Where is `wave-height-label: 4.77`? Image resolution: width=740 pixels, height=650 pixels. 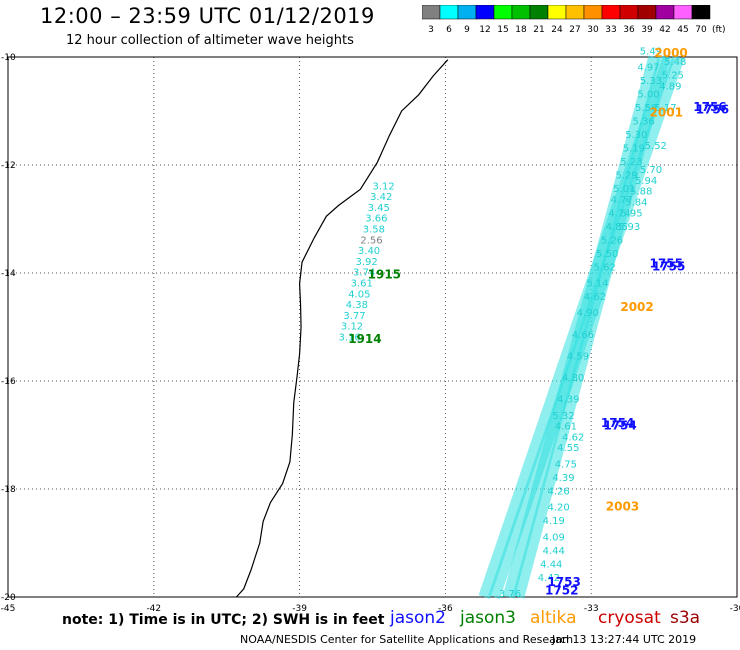 wave-height-label: 4.77 is located at coordinates (622, 200).